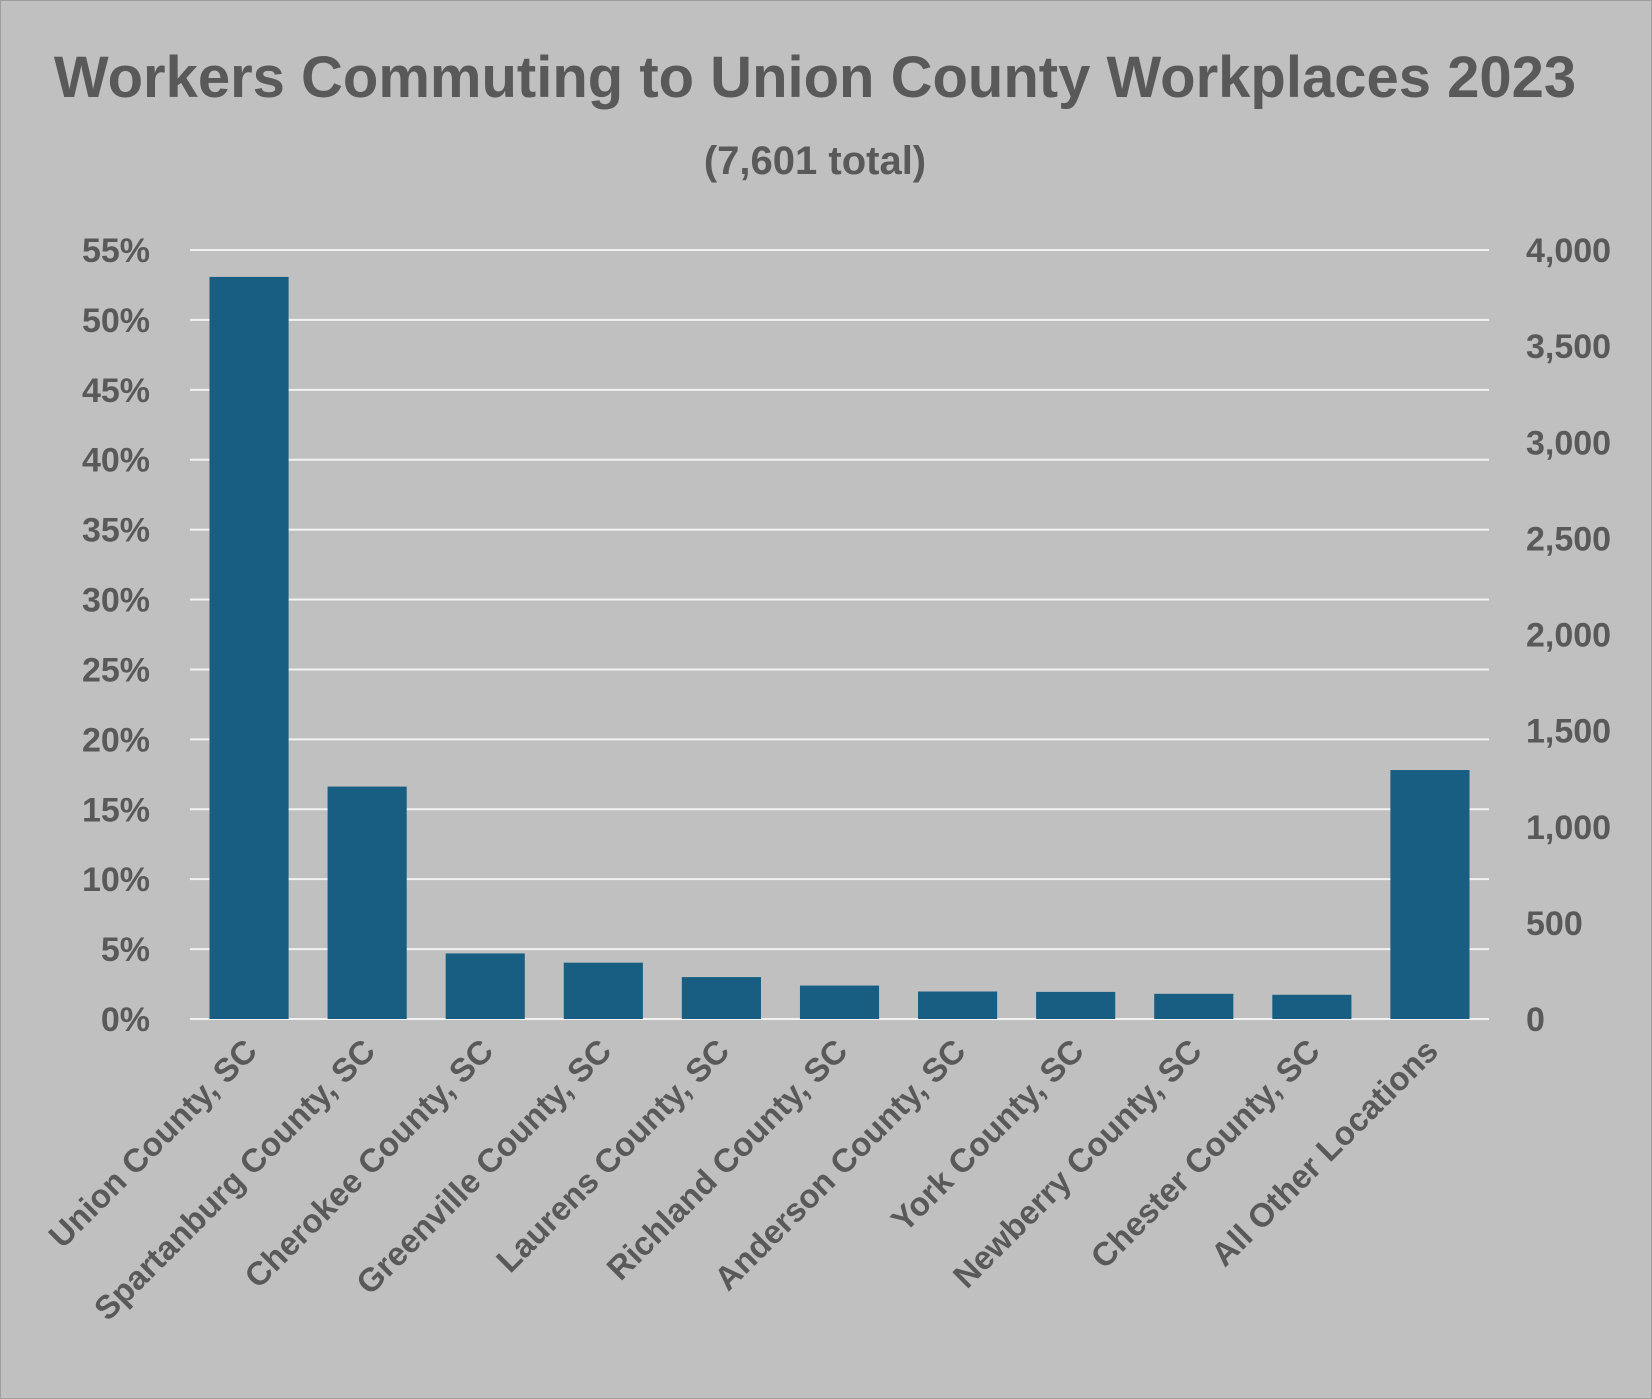  Describe the element at coordinates (125, 950) in the screenshot. I see `left-axis-tick-label: 5%` at that location.